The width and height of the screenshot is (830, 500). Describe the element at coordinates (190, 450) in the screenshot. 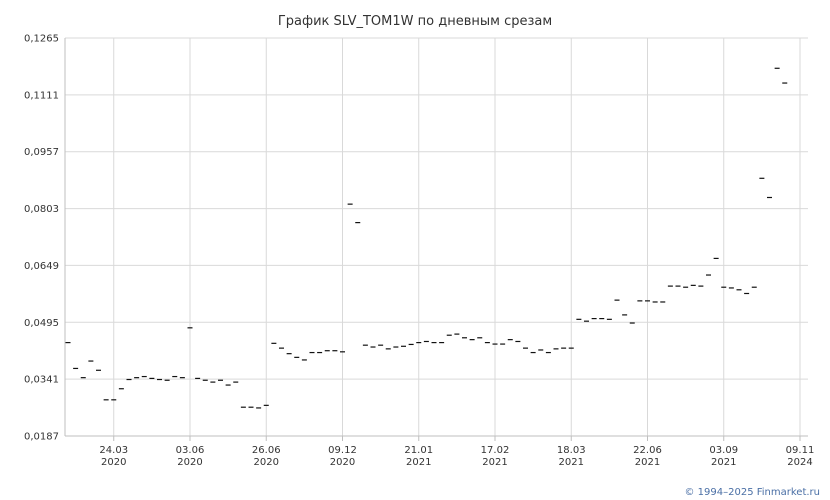

I see `x-tick-label: 03.06` at that location.